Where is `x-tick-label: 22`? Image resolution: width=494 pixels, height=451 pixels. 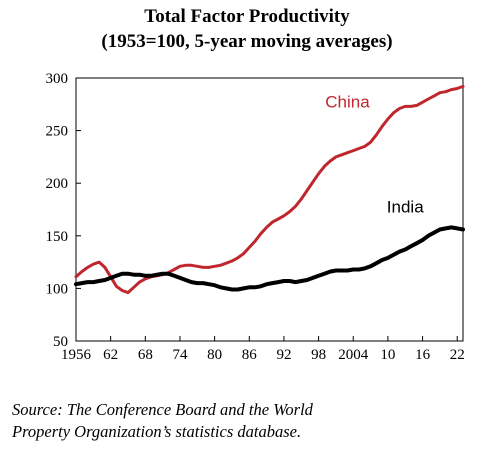
x-tick-label: 22 is located at coordinates (457, 355).